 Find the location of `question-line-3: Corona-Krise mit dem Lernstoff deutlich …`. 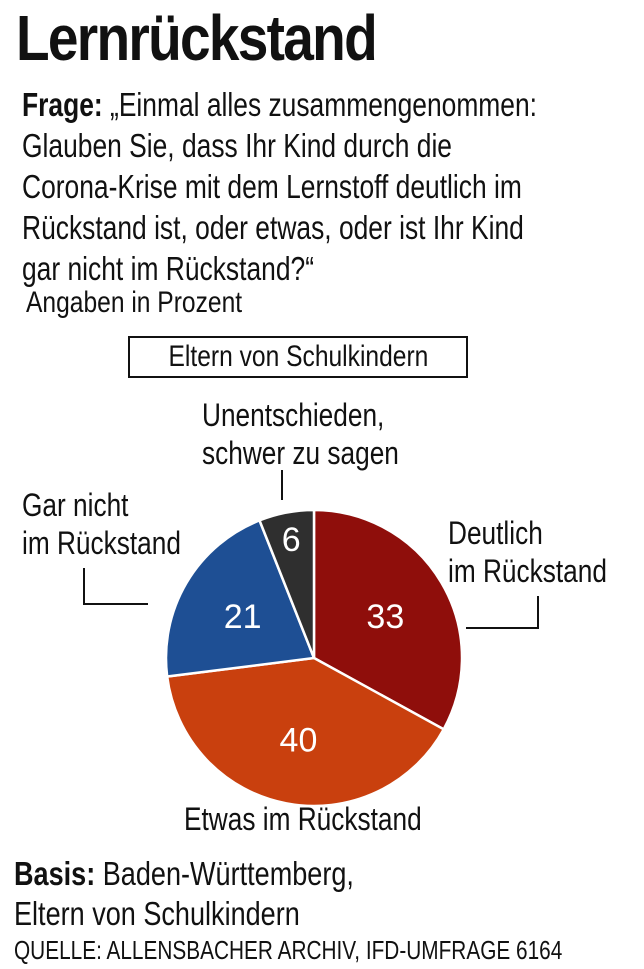

question-line-3: Corona-Krise mit dem Lernstoff deutlich … is located at coordinates (272, 186).